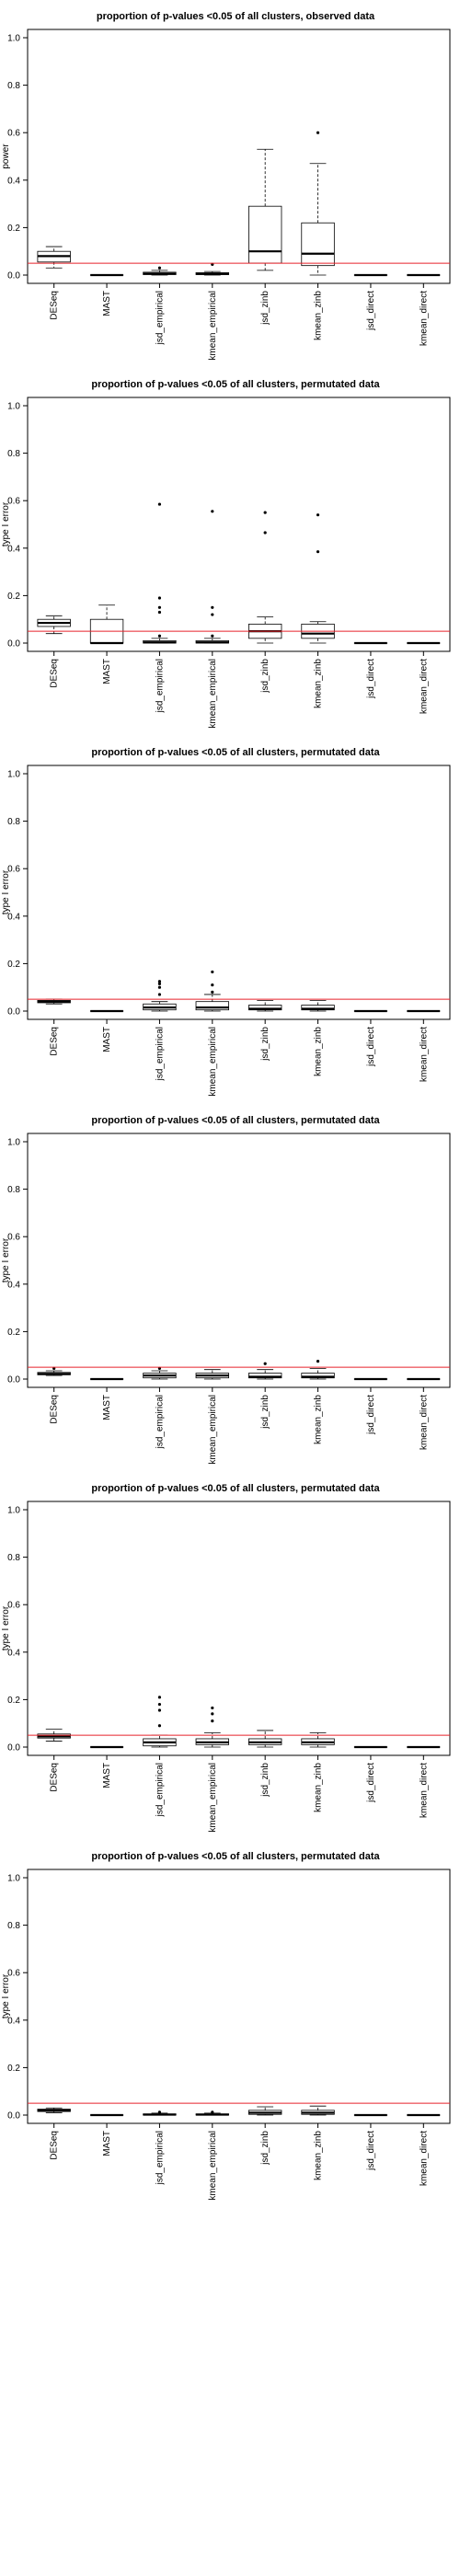  What do you see at coordinates (13, 1143) in the screenshot?
I see `y-tick-label: 1.0` at bounding box center [13, 1143].